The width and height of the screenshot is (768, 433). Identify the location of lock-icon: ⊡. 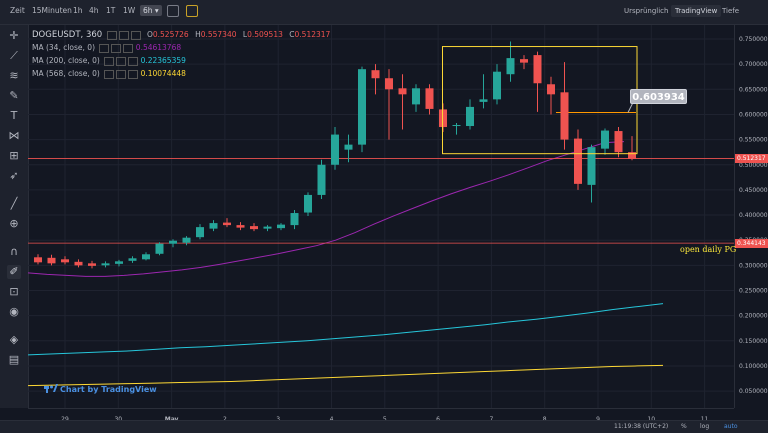
(14, 291).